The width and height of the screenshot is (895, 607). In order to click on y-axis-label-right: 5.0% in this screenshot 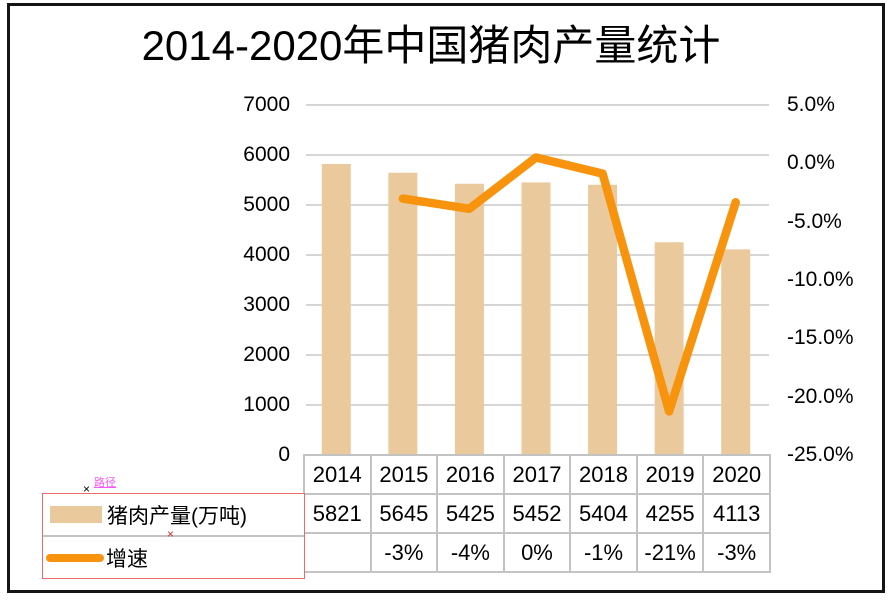, I will do `click(811, 104)`.